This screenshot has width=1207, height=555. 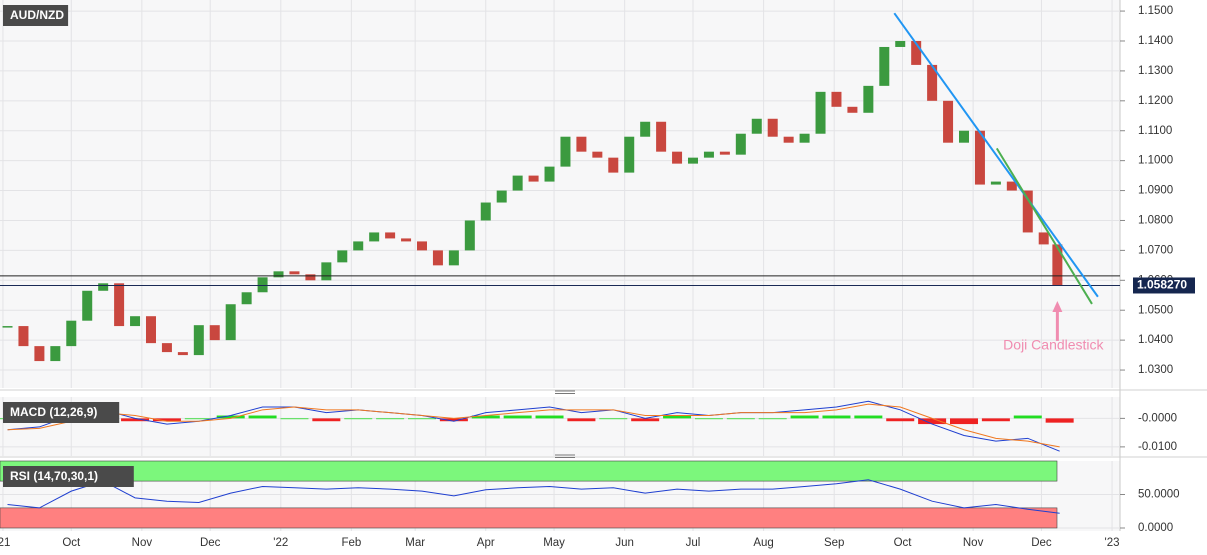 I want to click on x-tick-label: Feb, so click(x=351, y=543).